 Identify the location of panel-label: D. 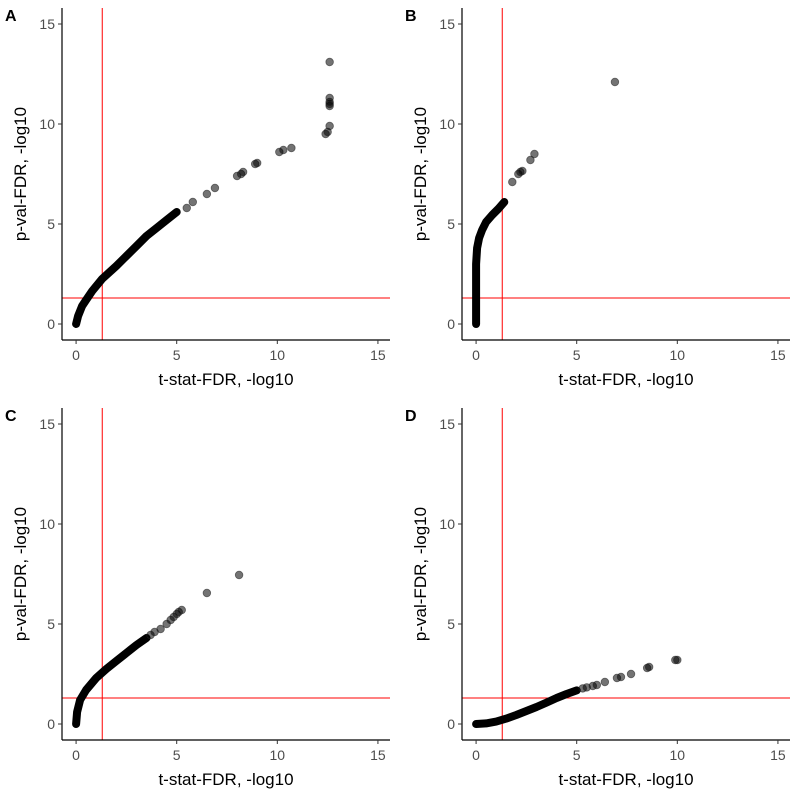
(411, 416).